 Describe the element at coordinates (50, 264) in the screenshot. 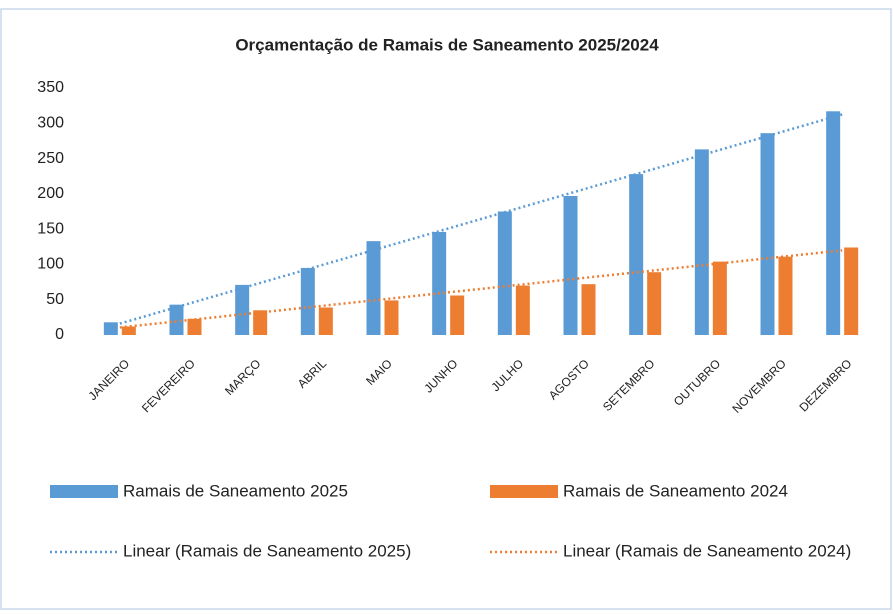

I see `y-tick-label: 100` at that location.